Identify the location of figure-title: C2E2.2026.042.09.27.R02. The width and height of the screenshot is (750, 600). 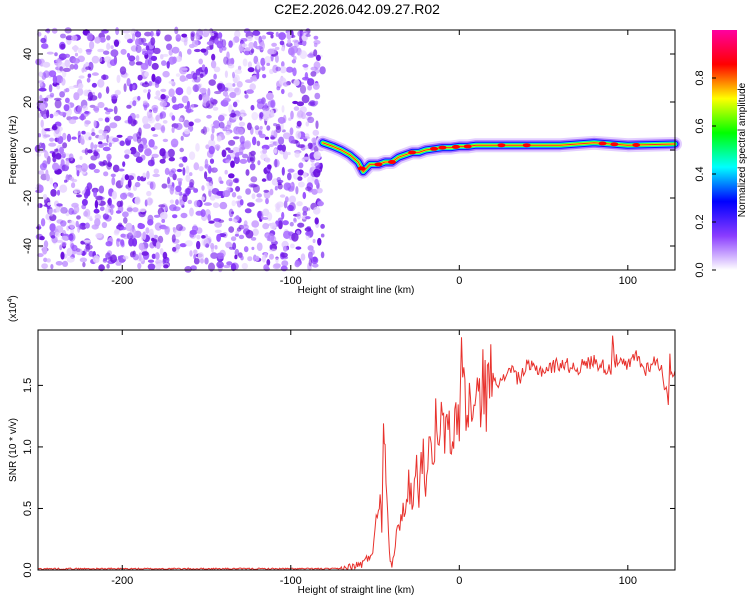
(357, 9).